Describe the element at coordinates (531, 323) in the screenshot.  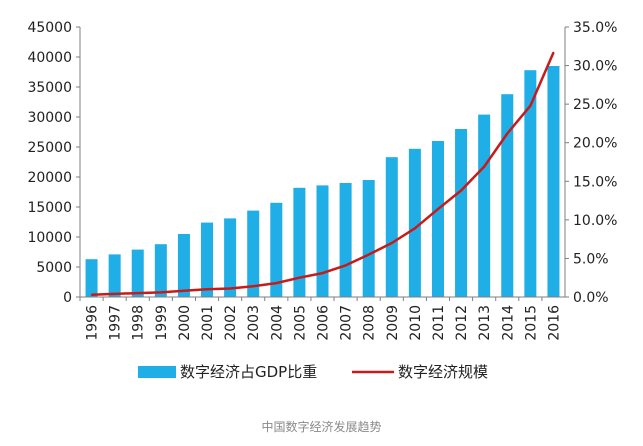
I see `x-tick-label-2015: 2015` at that location.